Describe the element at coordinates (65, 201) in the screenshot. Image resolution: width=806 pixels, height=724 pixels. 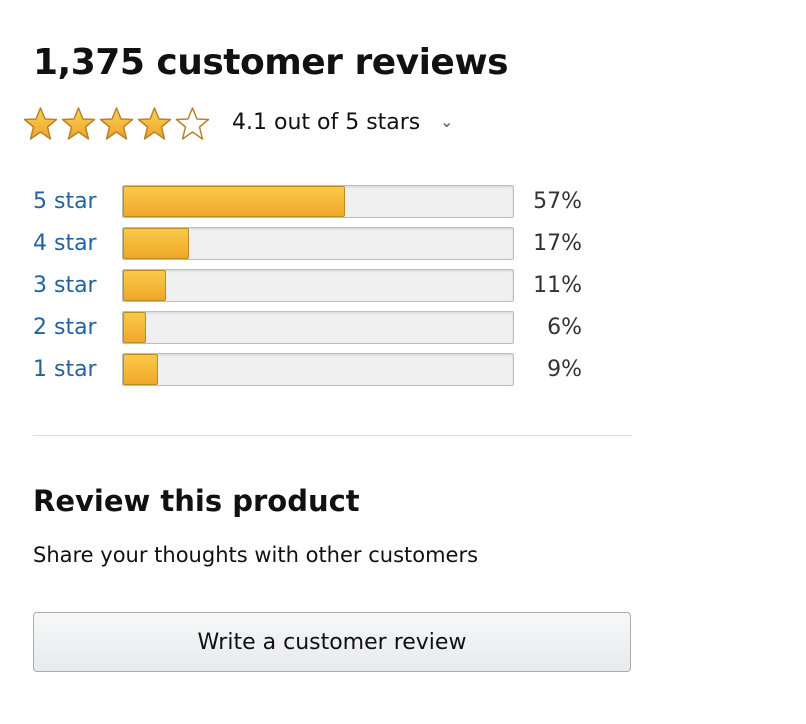
I see `star-link: 5 star` at that location.